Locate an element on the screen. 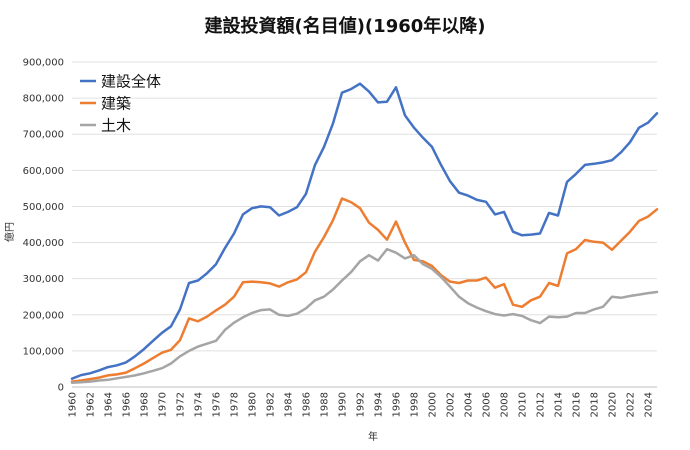  y-tick-label: 300,000 is located at coordinates (43, 279).